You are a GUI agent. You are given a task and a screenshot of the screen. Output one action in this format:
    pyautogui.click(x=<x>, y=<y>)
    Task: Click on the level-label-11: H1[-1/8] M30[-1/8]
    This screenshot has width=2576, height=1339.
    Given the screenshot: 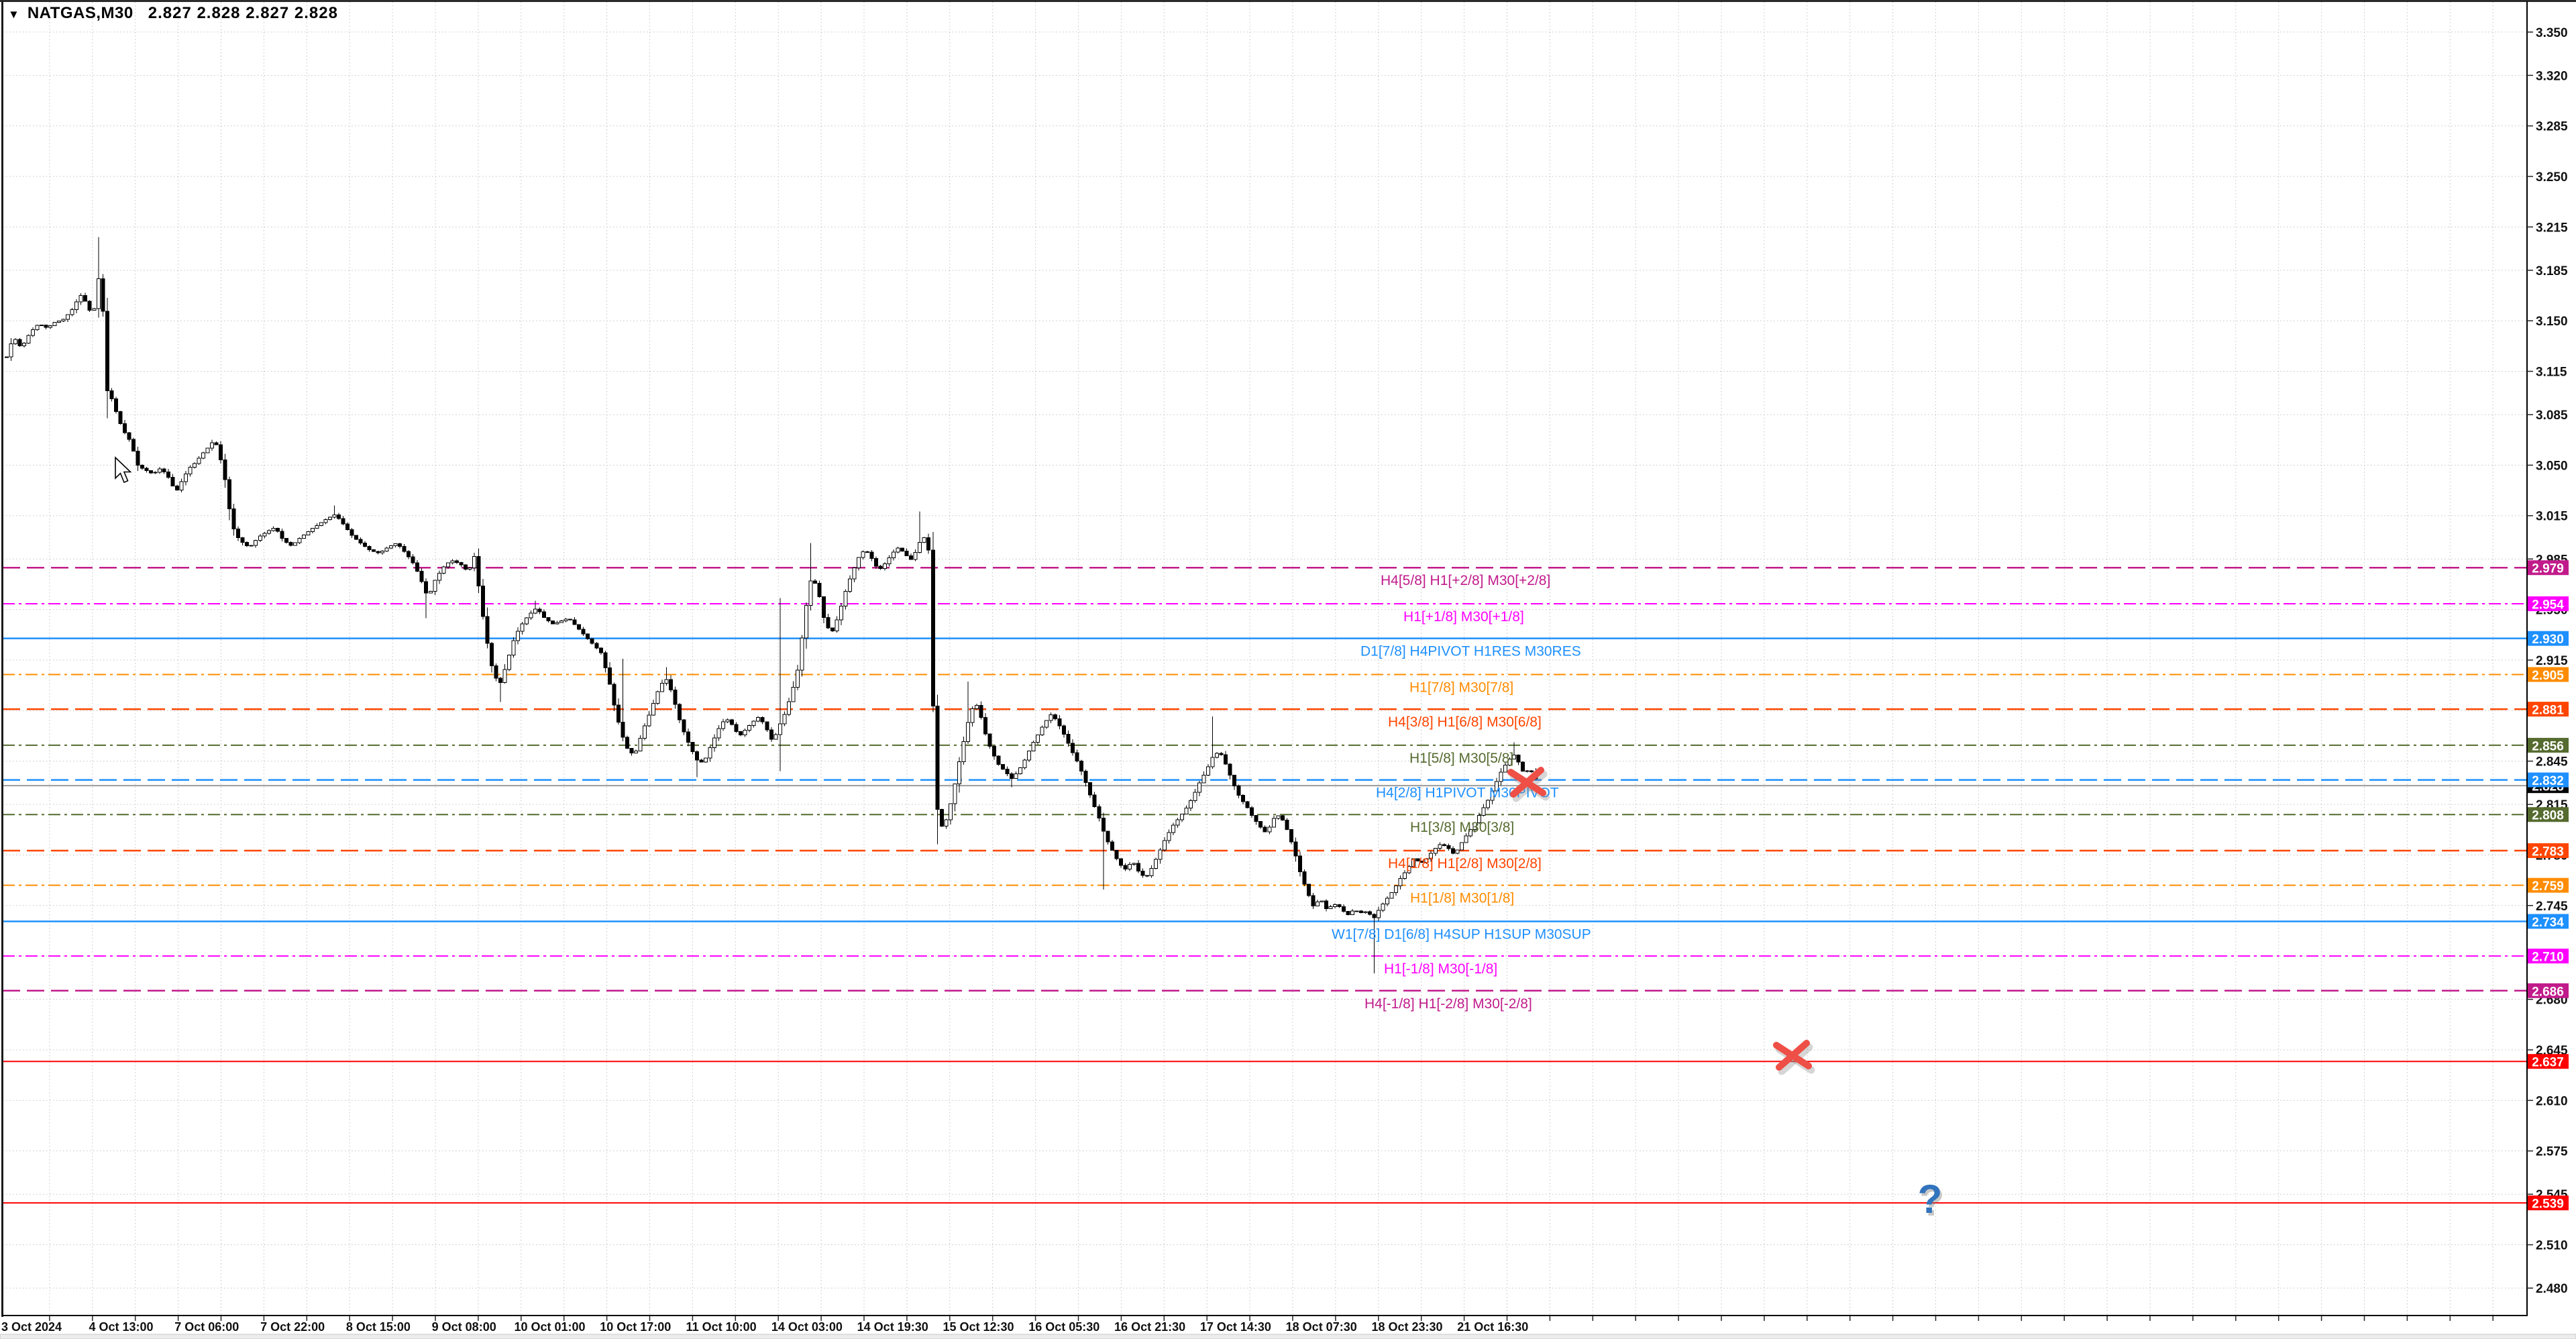 What is the action you would take?
    pyautogui.click(x=1440, y=969)
    